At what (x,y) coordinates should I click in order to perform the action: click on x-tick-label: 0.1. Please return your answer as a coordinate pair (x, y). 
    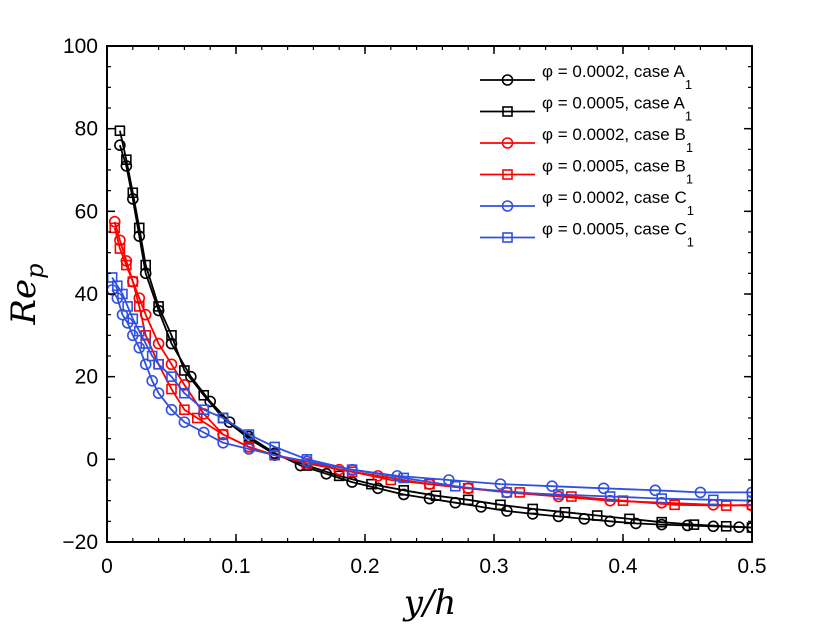
    Looking at the image, I should click on (235, 566).